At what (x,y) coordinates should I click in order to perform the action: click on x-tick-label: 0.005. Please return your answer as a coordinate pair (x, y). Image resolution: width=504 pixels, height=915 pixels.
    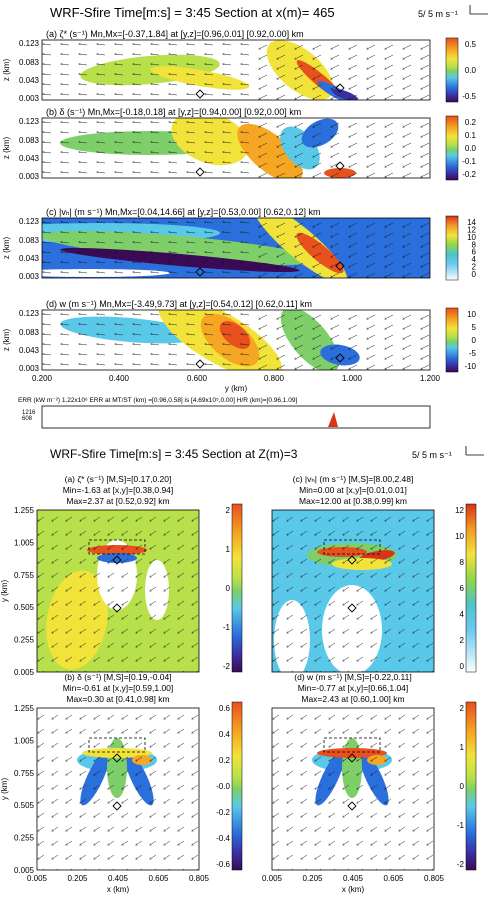
    Looking at the image, I should click on (272, 878).